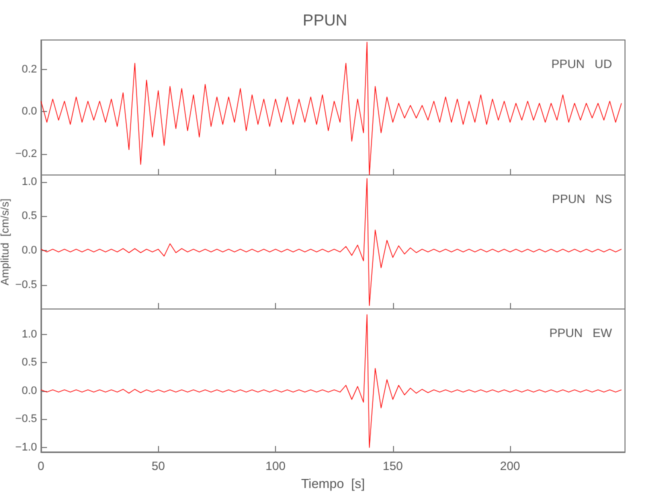 Image resolution: width=650 pixels, height=500 pixels. Describe the element at coordinates (26, 154) in the screenshot. I see `y-tick-label: −0.2` at that location.